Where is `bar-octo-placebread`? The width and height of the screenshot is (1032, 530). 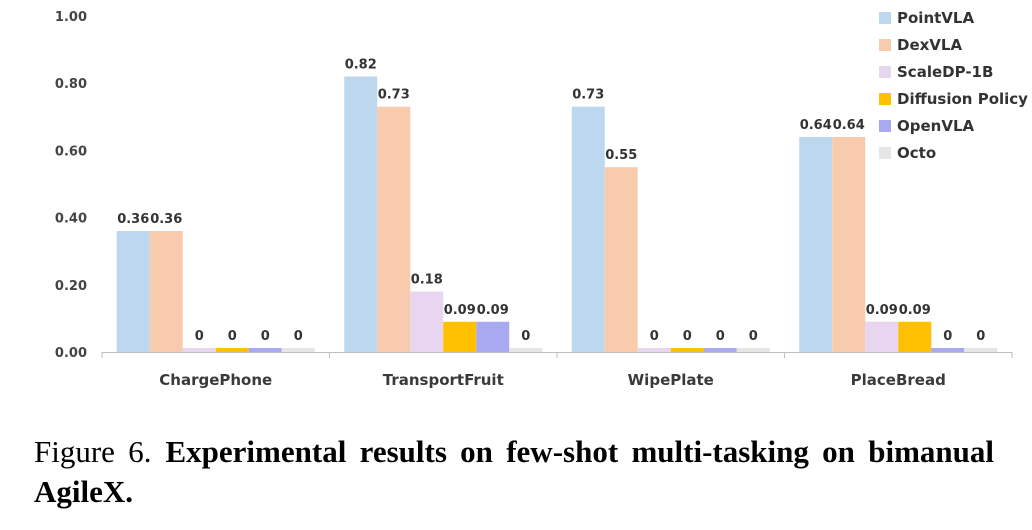
bar-octo-placebread is located at coordinates (981, 350).